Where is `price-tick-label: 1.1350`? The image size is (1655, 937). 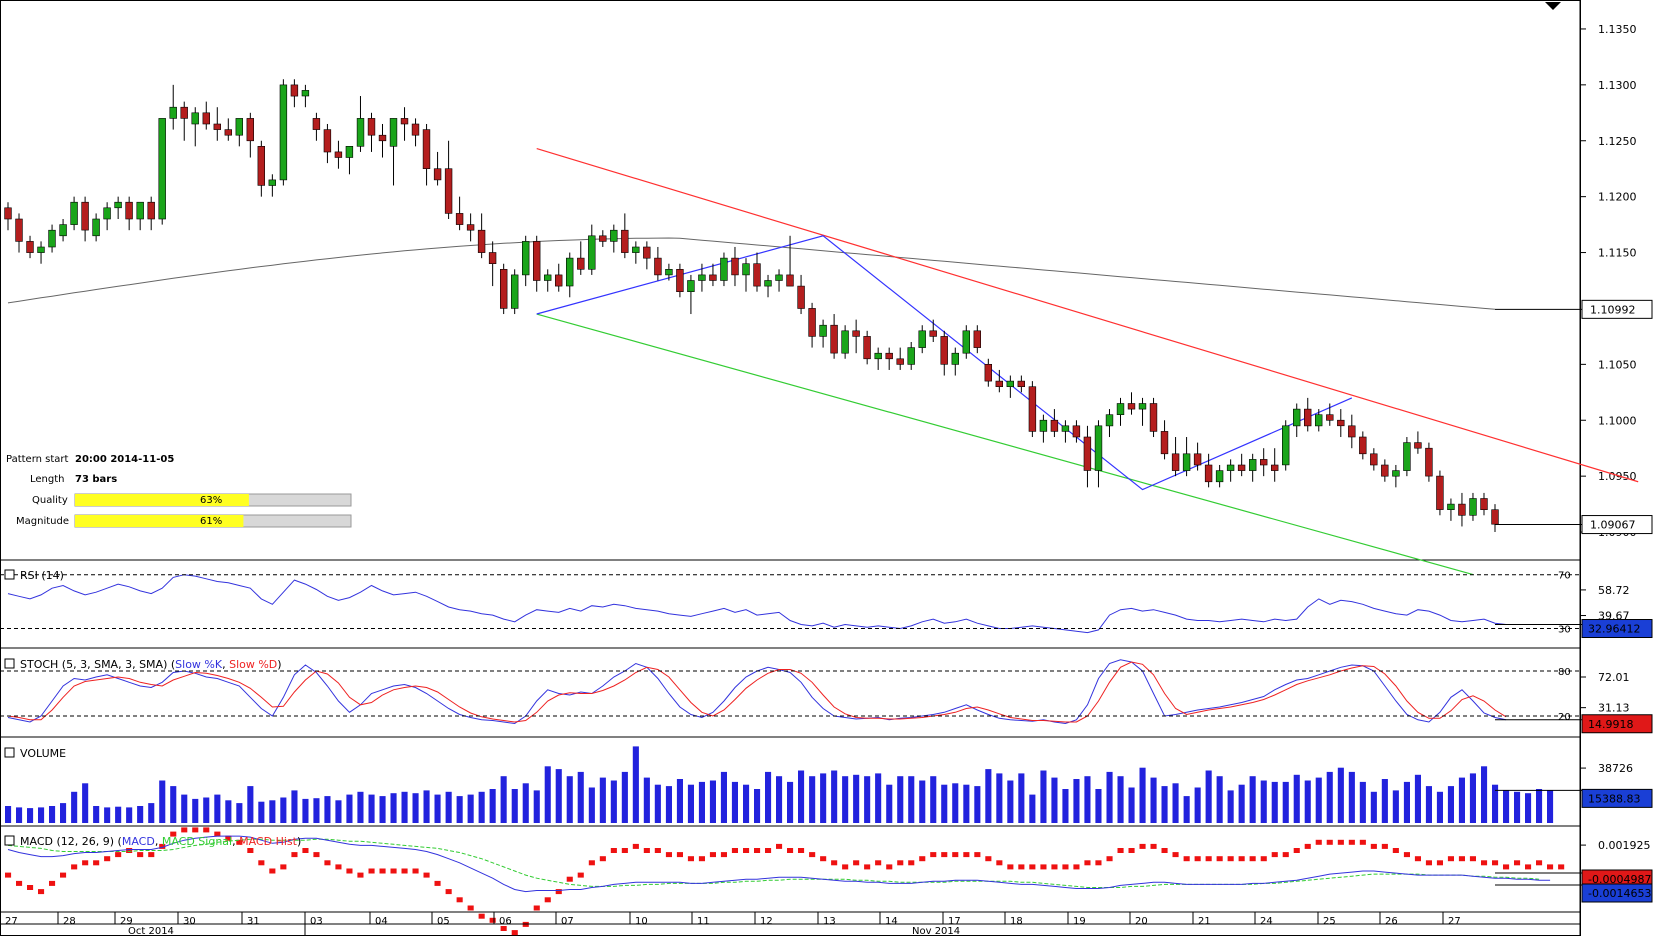 price-tick-label: 1.1350 is located at coordinates (1617, 29).